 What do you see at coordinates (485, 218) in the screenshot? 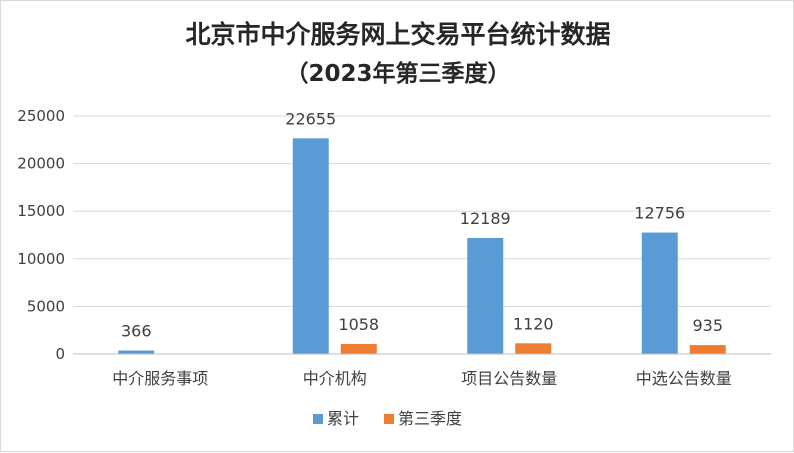
I see `data-label: 12189` at bounding box center [485, 218].